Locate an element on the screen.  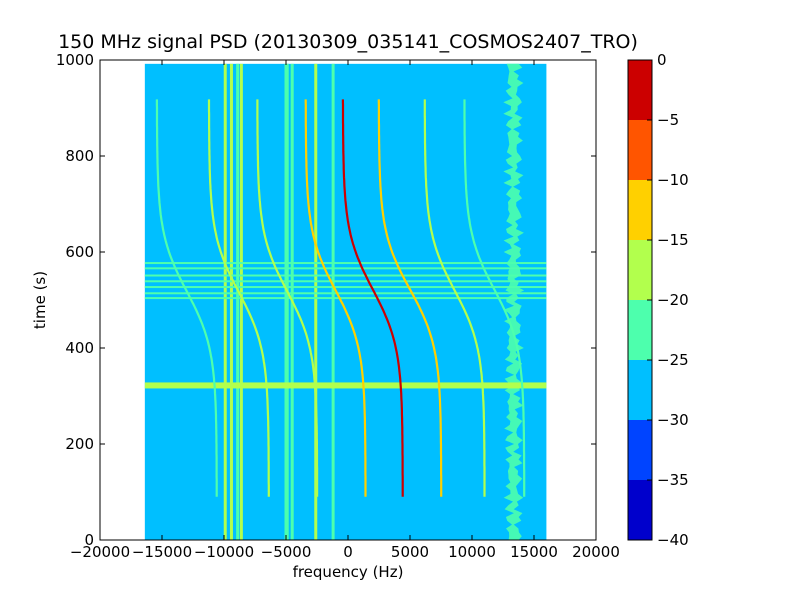
x-tick-label: −20000 is located at coordinates (100, 552).